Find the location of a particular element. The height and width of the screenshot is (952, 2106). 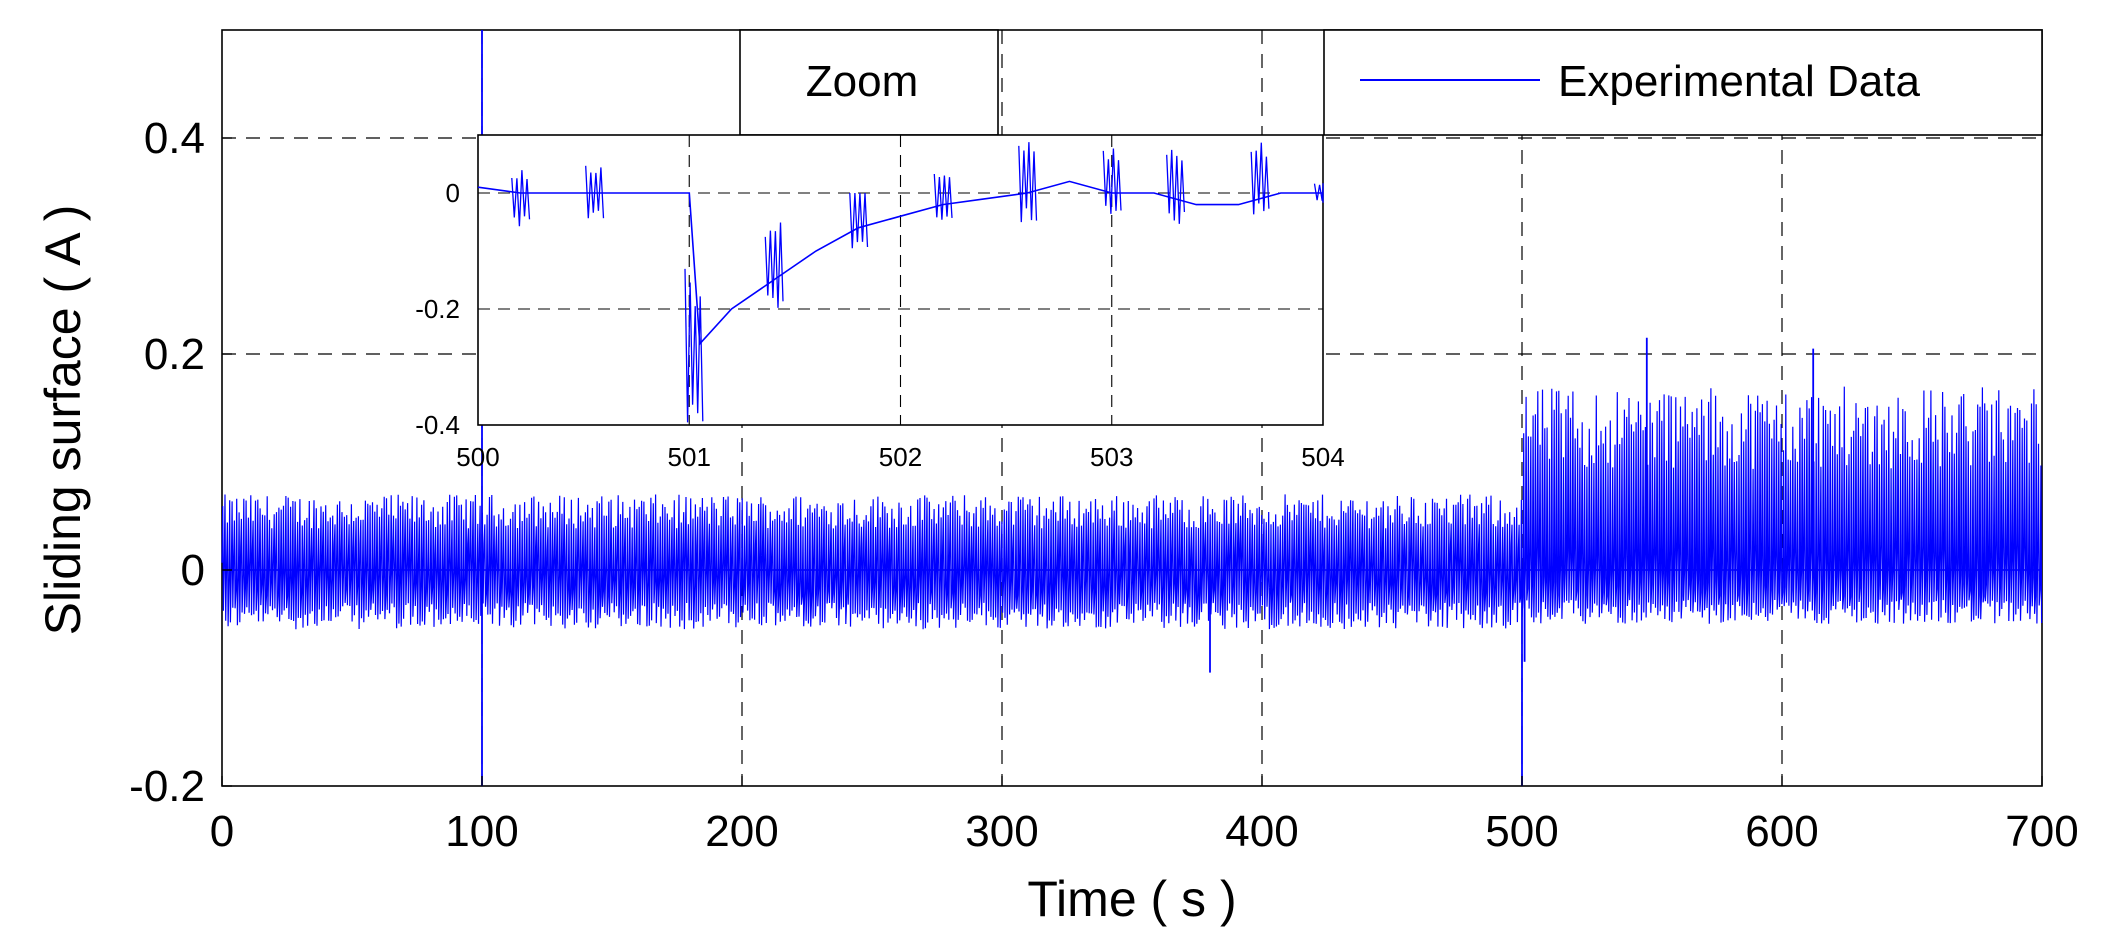

inset-y-tick-label: -0.2 is located at coordinates (437, 309).